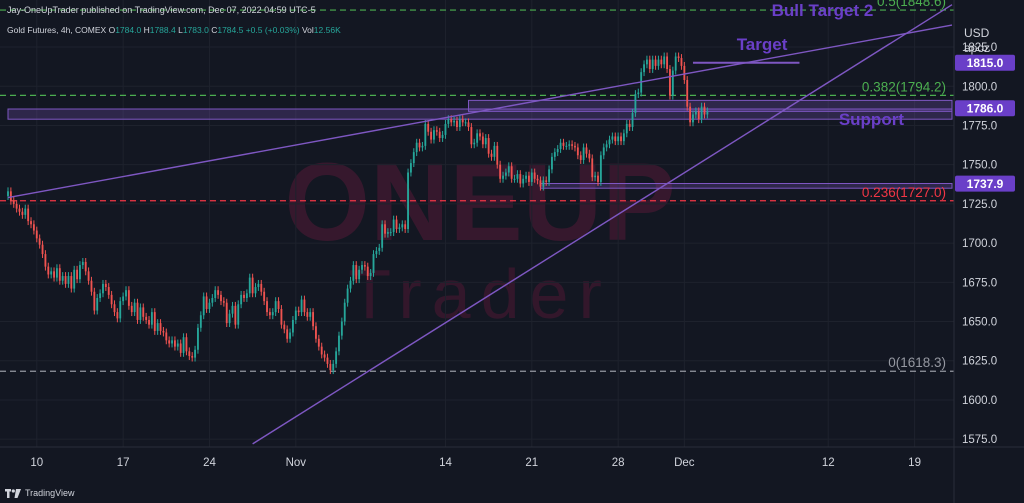 This screenshot has width=1024, height=503. I want to click on annotation-label: Support, so click(871, 119).